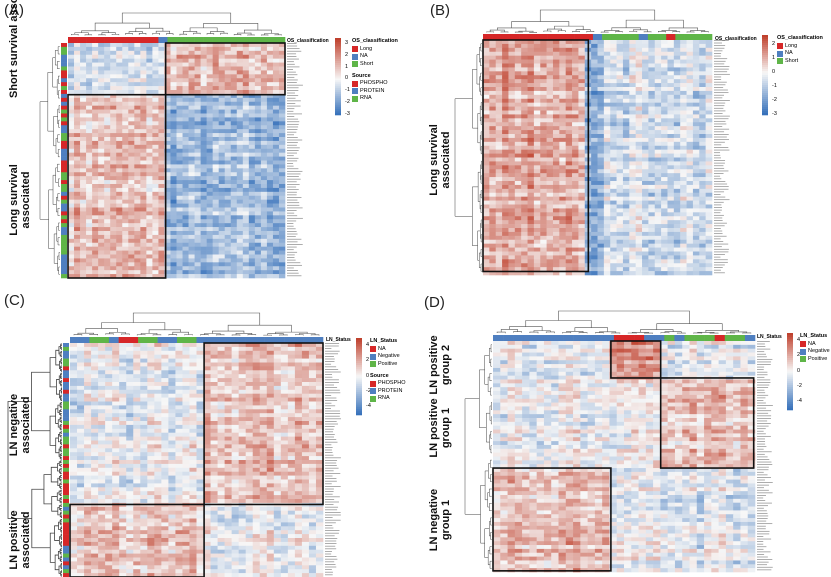 The image size is (831, 577). I want to click on cluster-box, so click(117, 186).